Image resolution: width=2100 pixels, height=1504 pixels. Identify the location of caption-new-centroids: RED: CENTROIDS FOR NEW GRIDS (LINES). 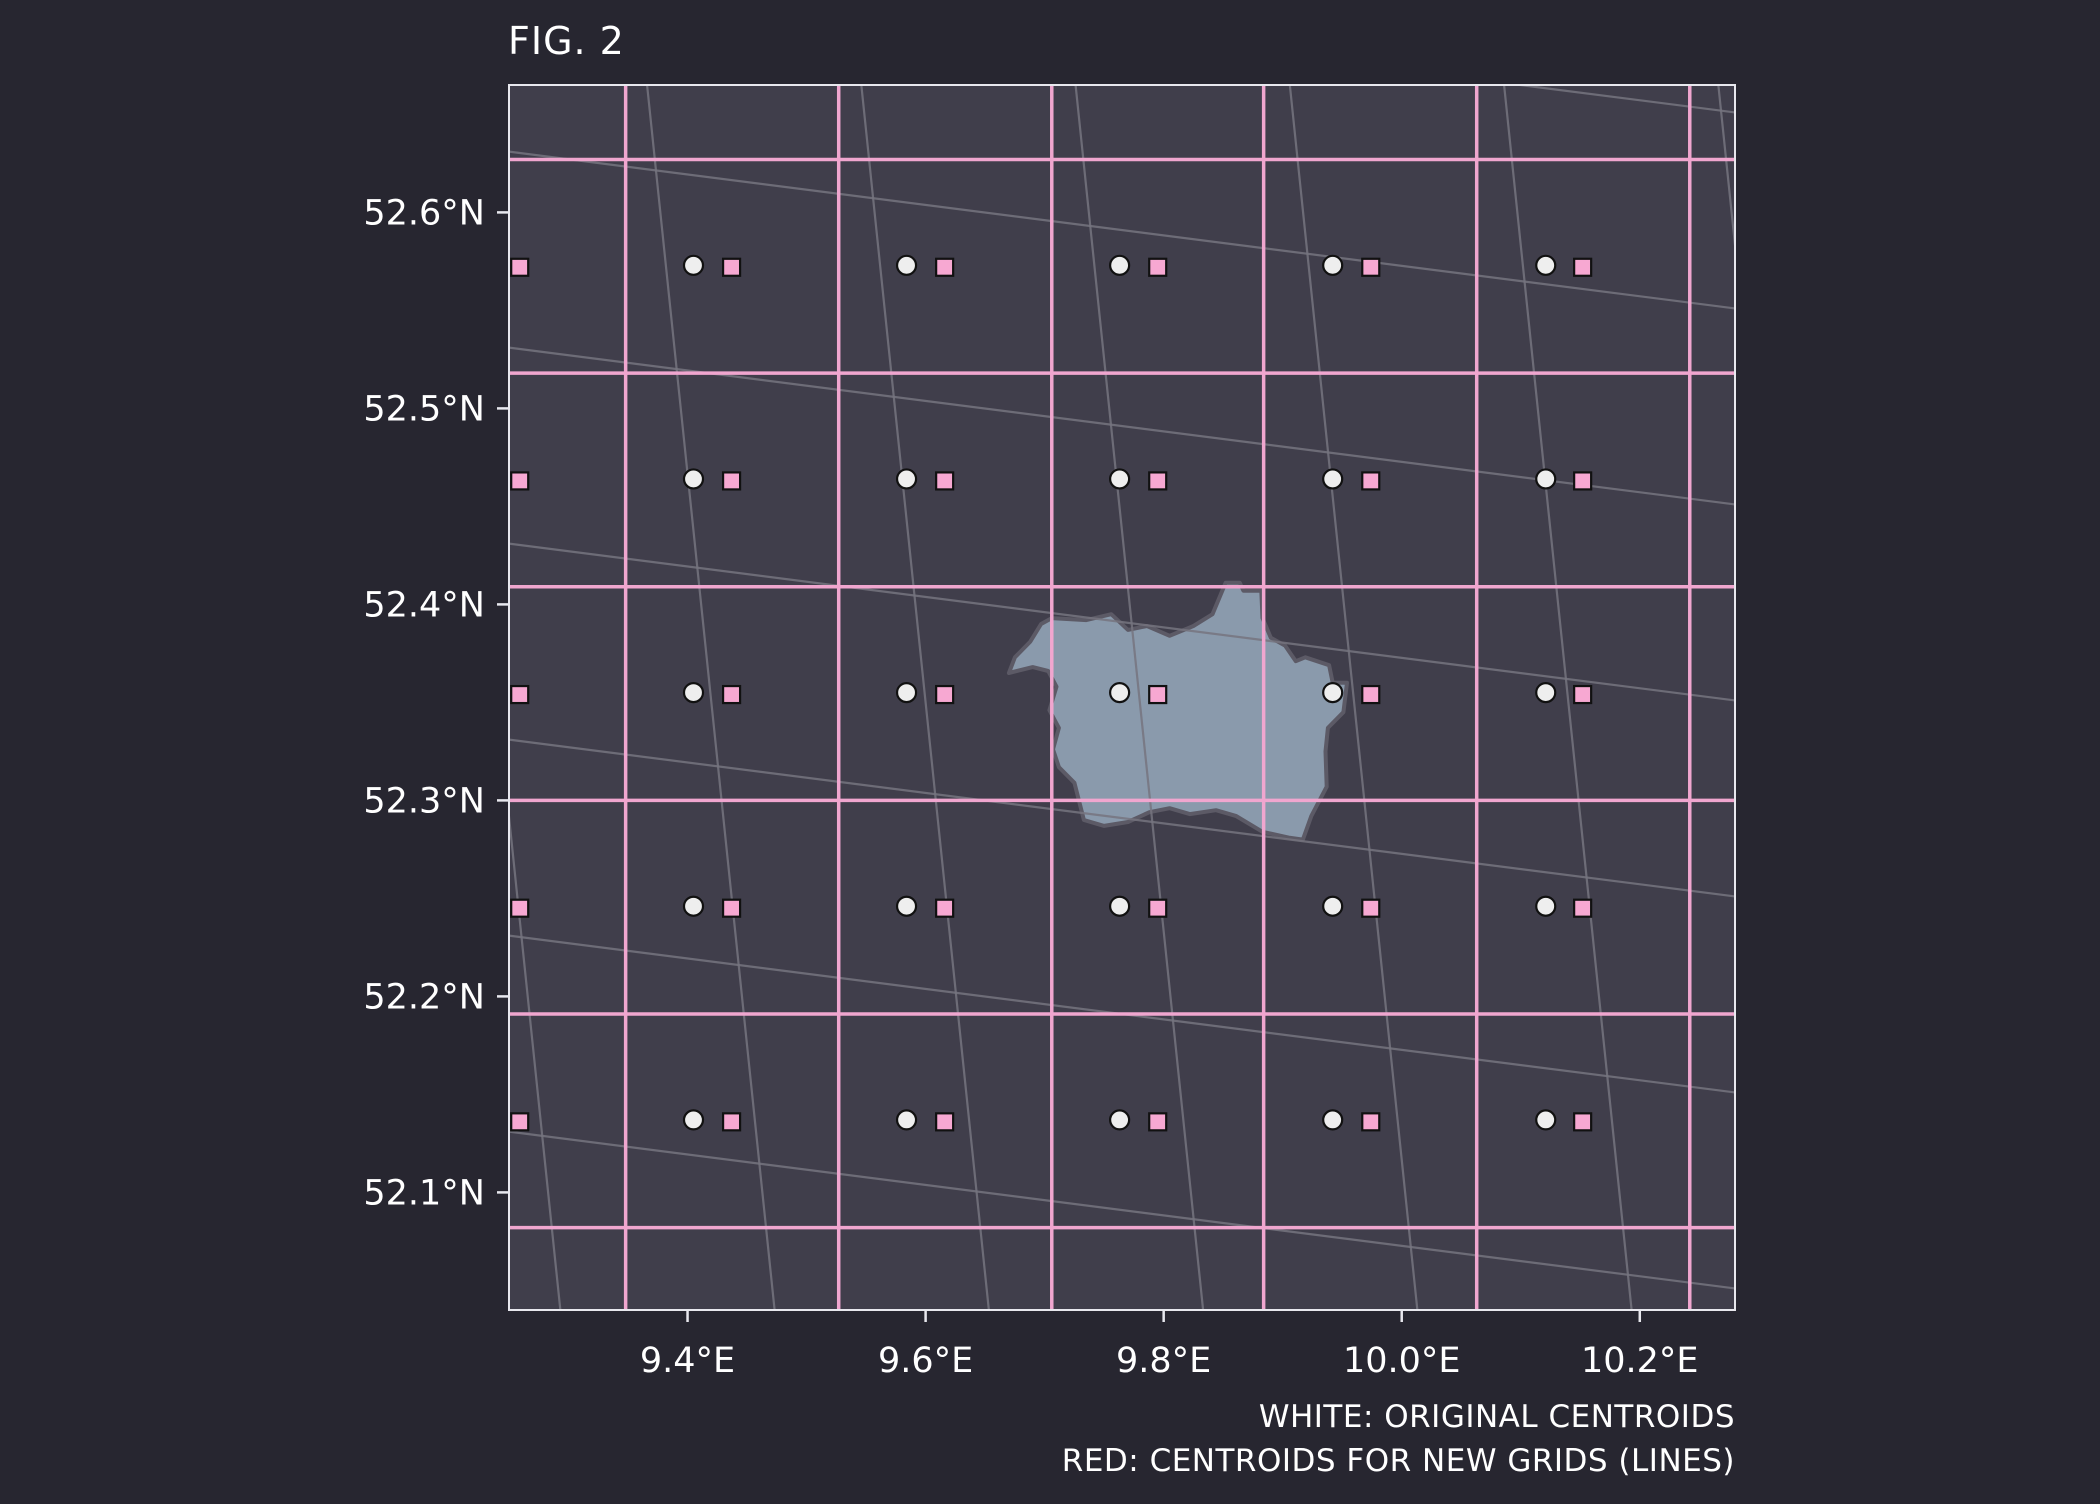
(1398, 1461).